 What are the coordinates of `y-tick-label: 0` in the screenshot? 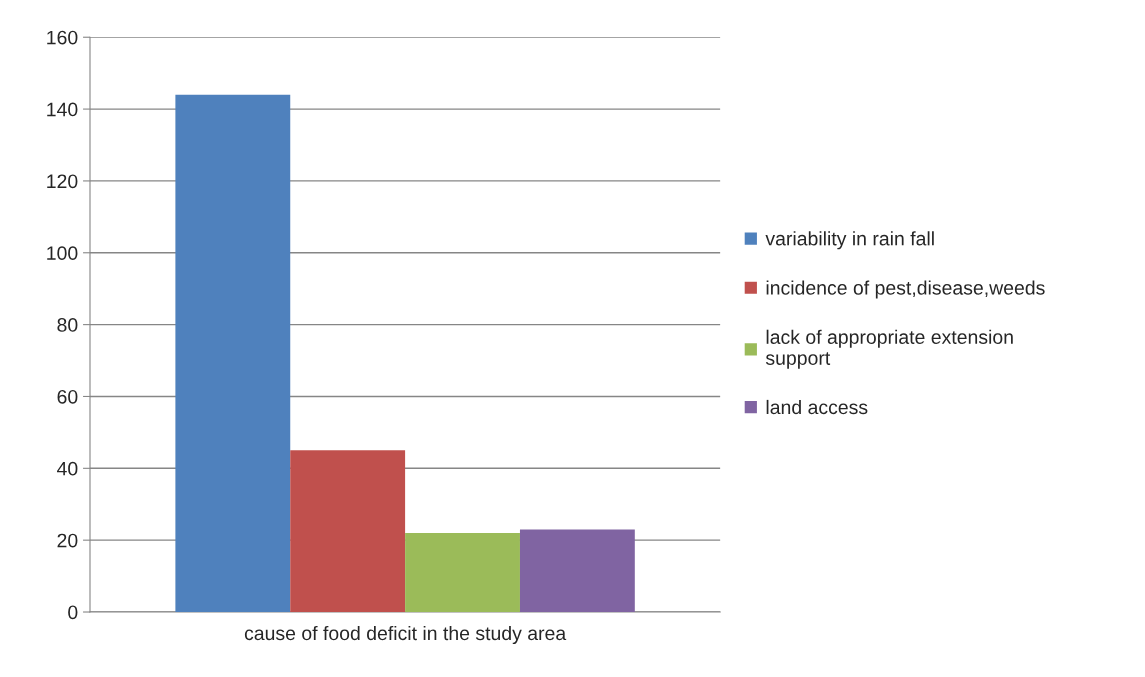 It's located at (73, 612).